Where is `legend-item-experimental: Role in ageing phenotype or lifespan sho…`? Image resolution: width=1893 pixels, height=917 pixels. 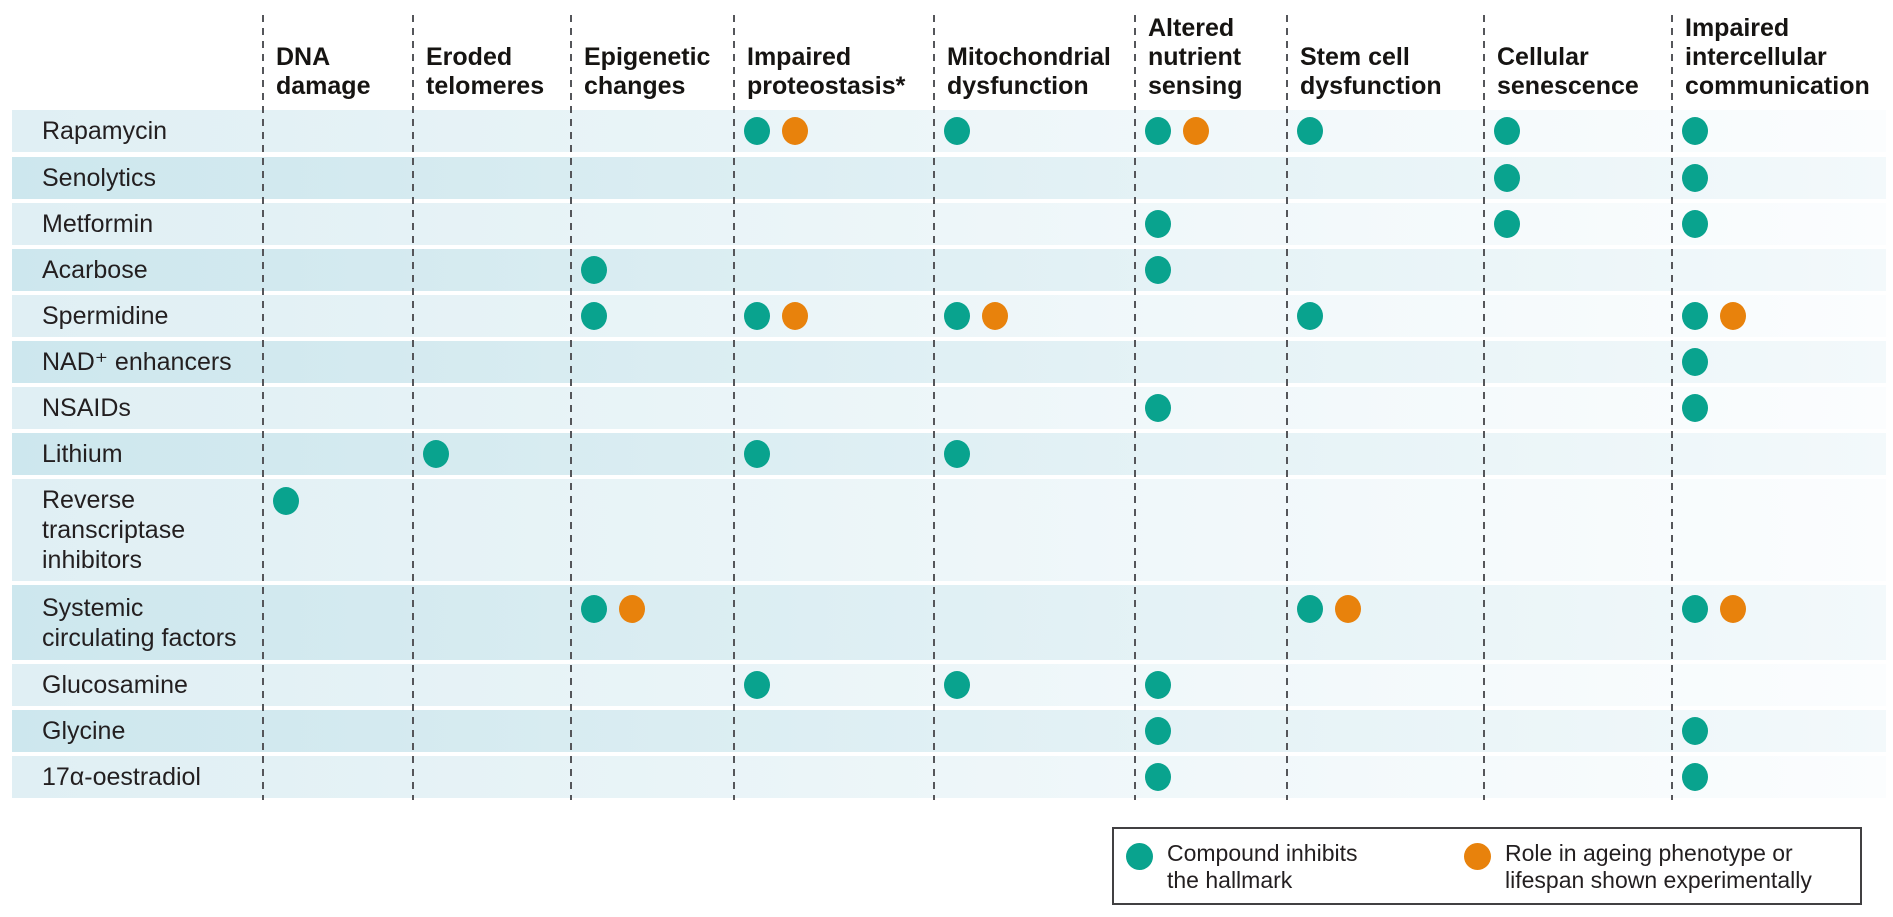 legend-item-experimental: Role in ageing phenotype or lifespan sho… is located at coordinates (1659, 867).